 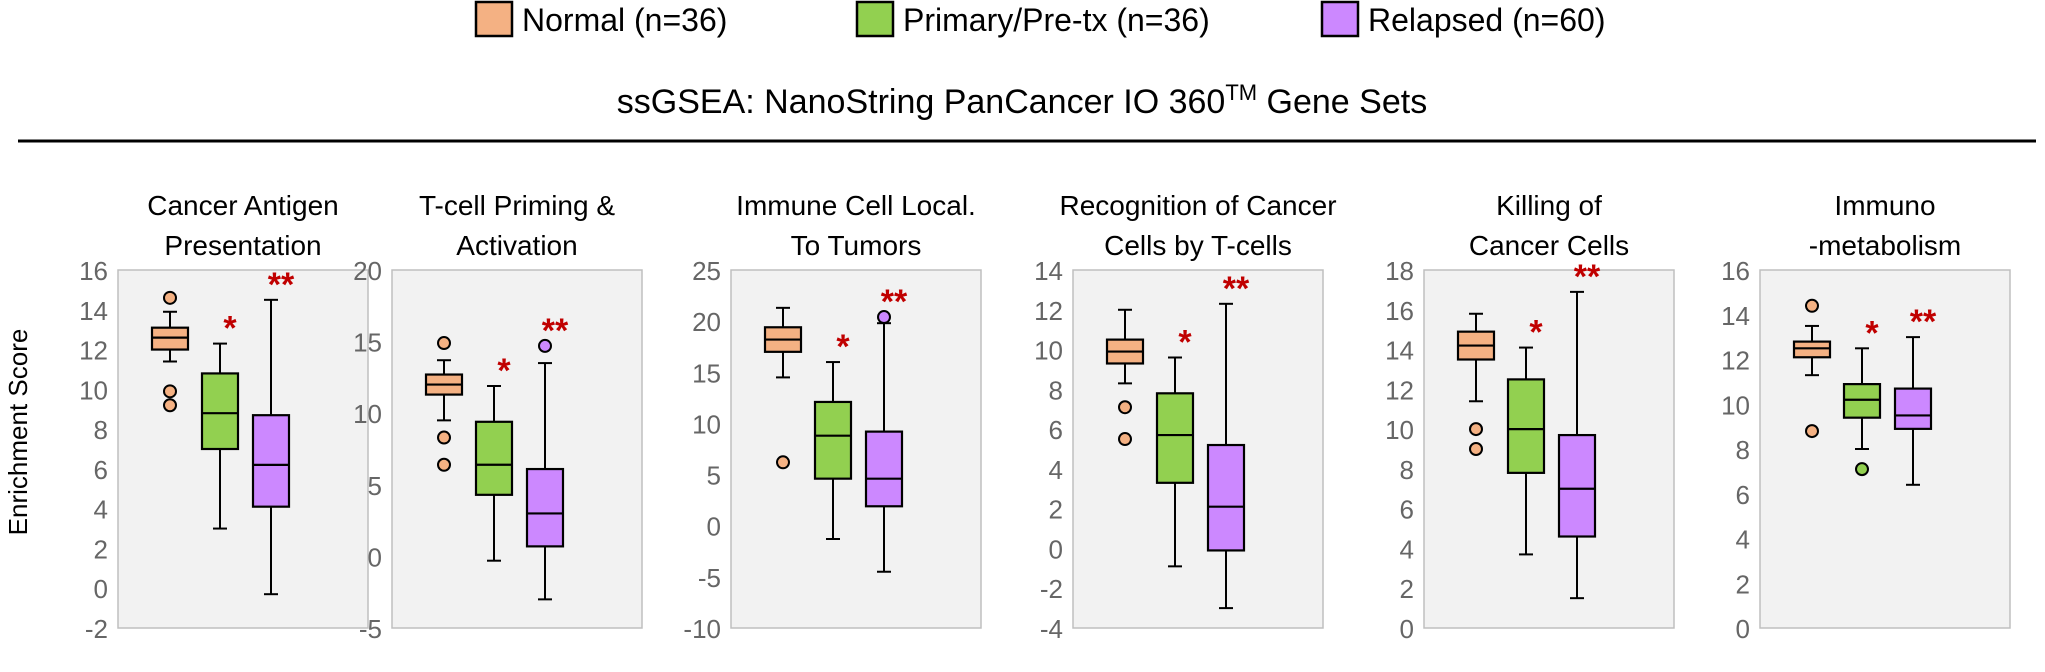 What do you see at coordinates (494, 19) in the screenshot?
I see `legend-swatch` at bounding box center [494, 19].